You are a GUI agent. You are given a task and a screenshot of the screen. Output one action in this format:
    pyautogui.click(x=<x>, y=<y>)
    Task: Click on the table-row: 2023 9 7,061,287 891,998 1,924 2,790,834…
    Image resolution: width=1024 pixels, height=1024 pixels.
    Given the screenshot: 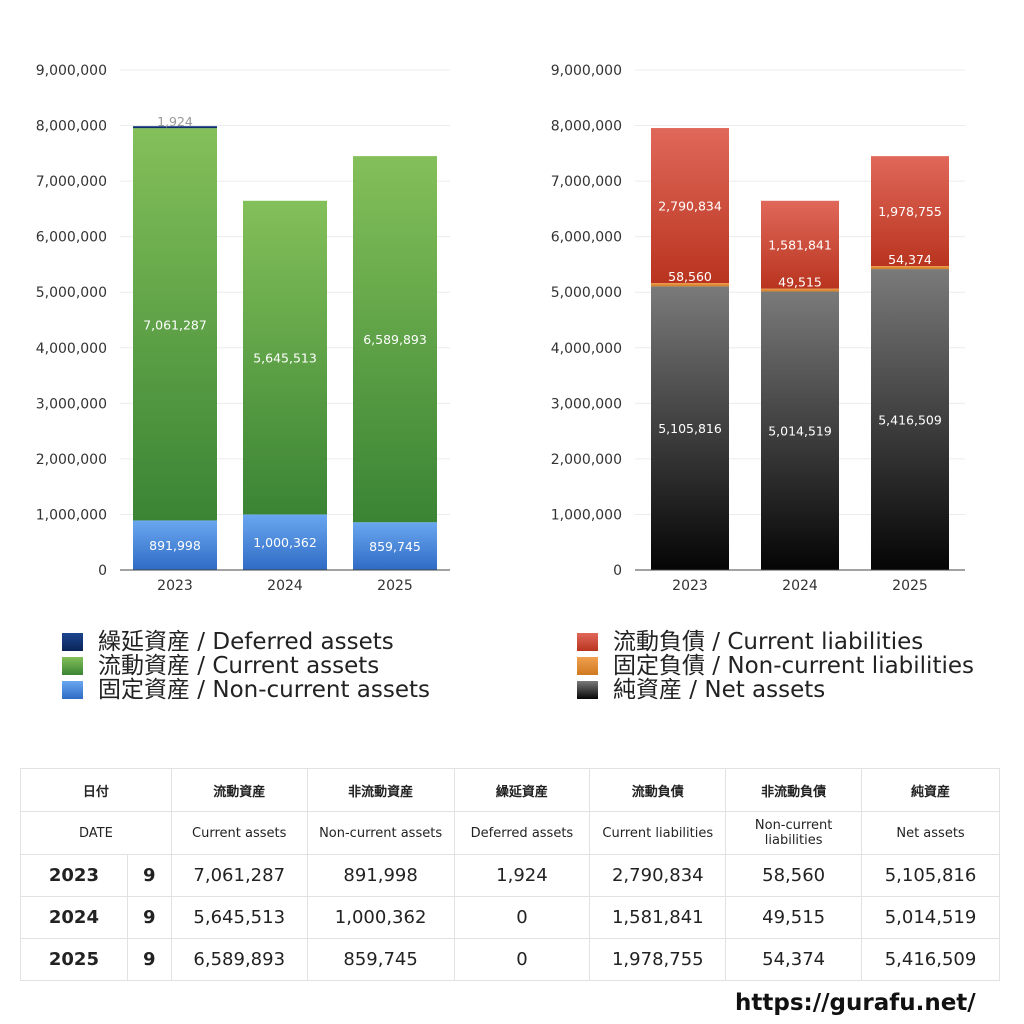 What is the action you would take?
    pyautogui.click(x=510, y=875)
    